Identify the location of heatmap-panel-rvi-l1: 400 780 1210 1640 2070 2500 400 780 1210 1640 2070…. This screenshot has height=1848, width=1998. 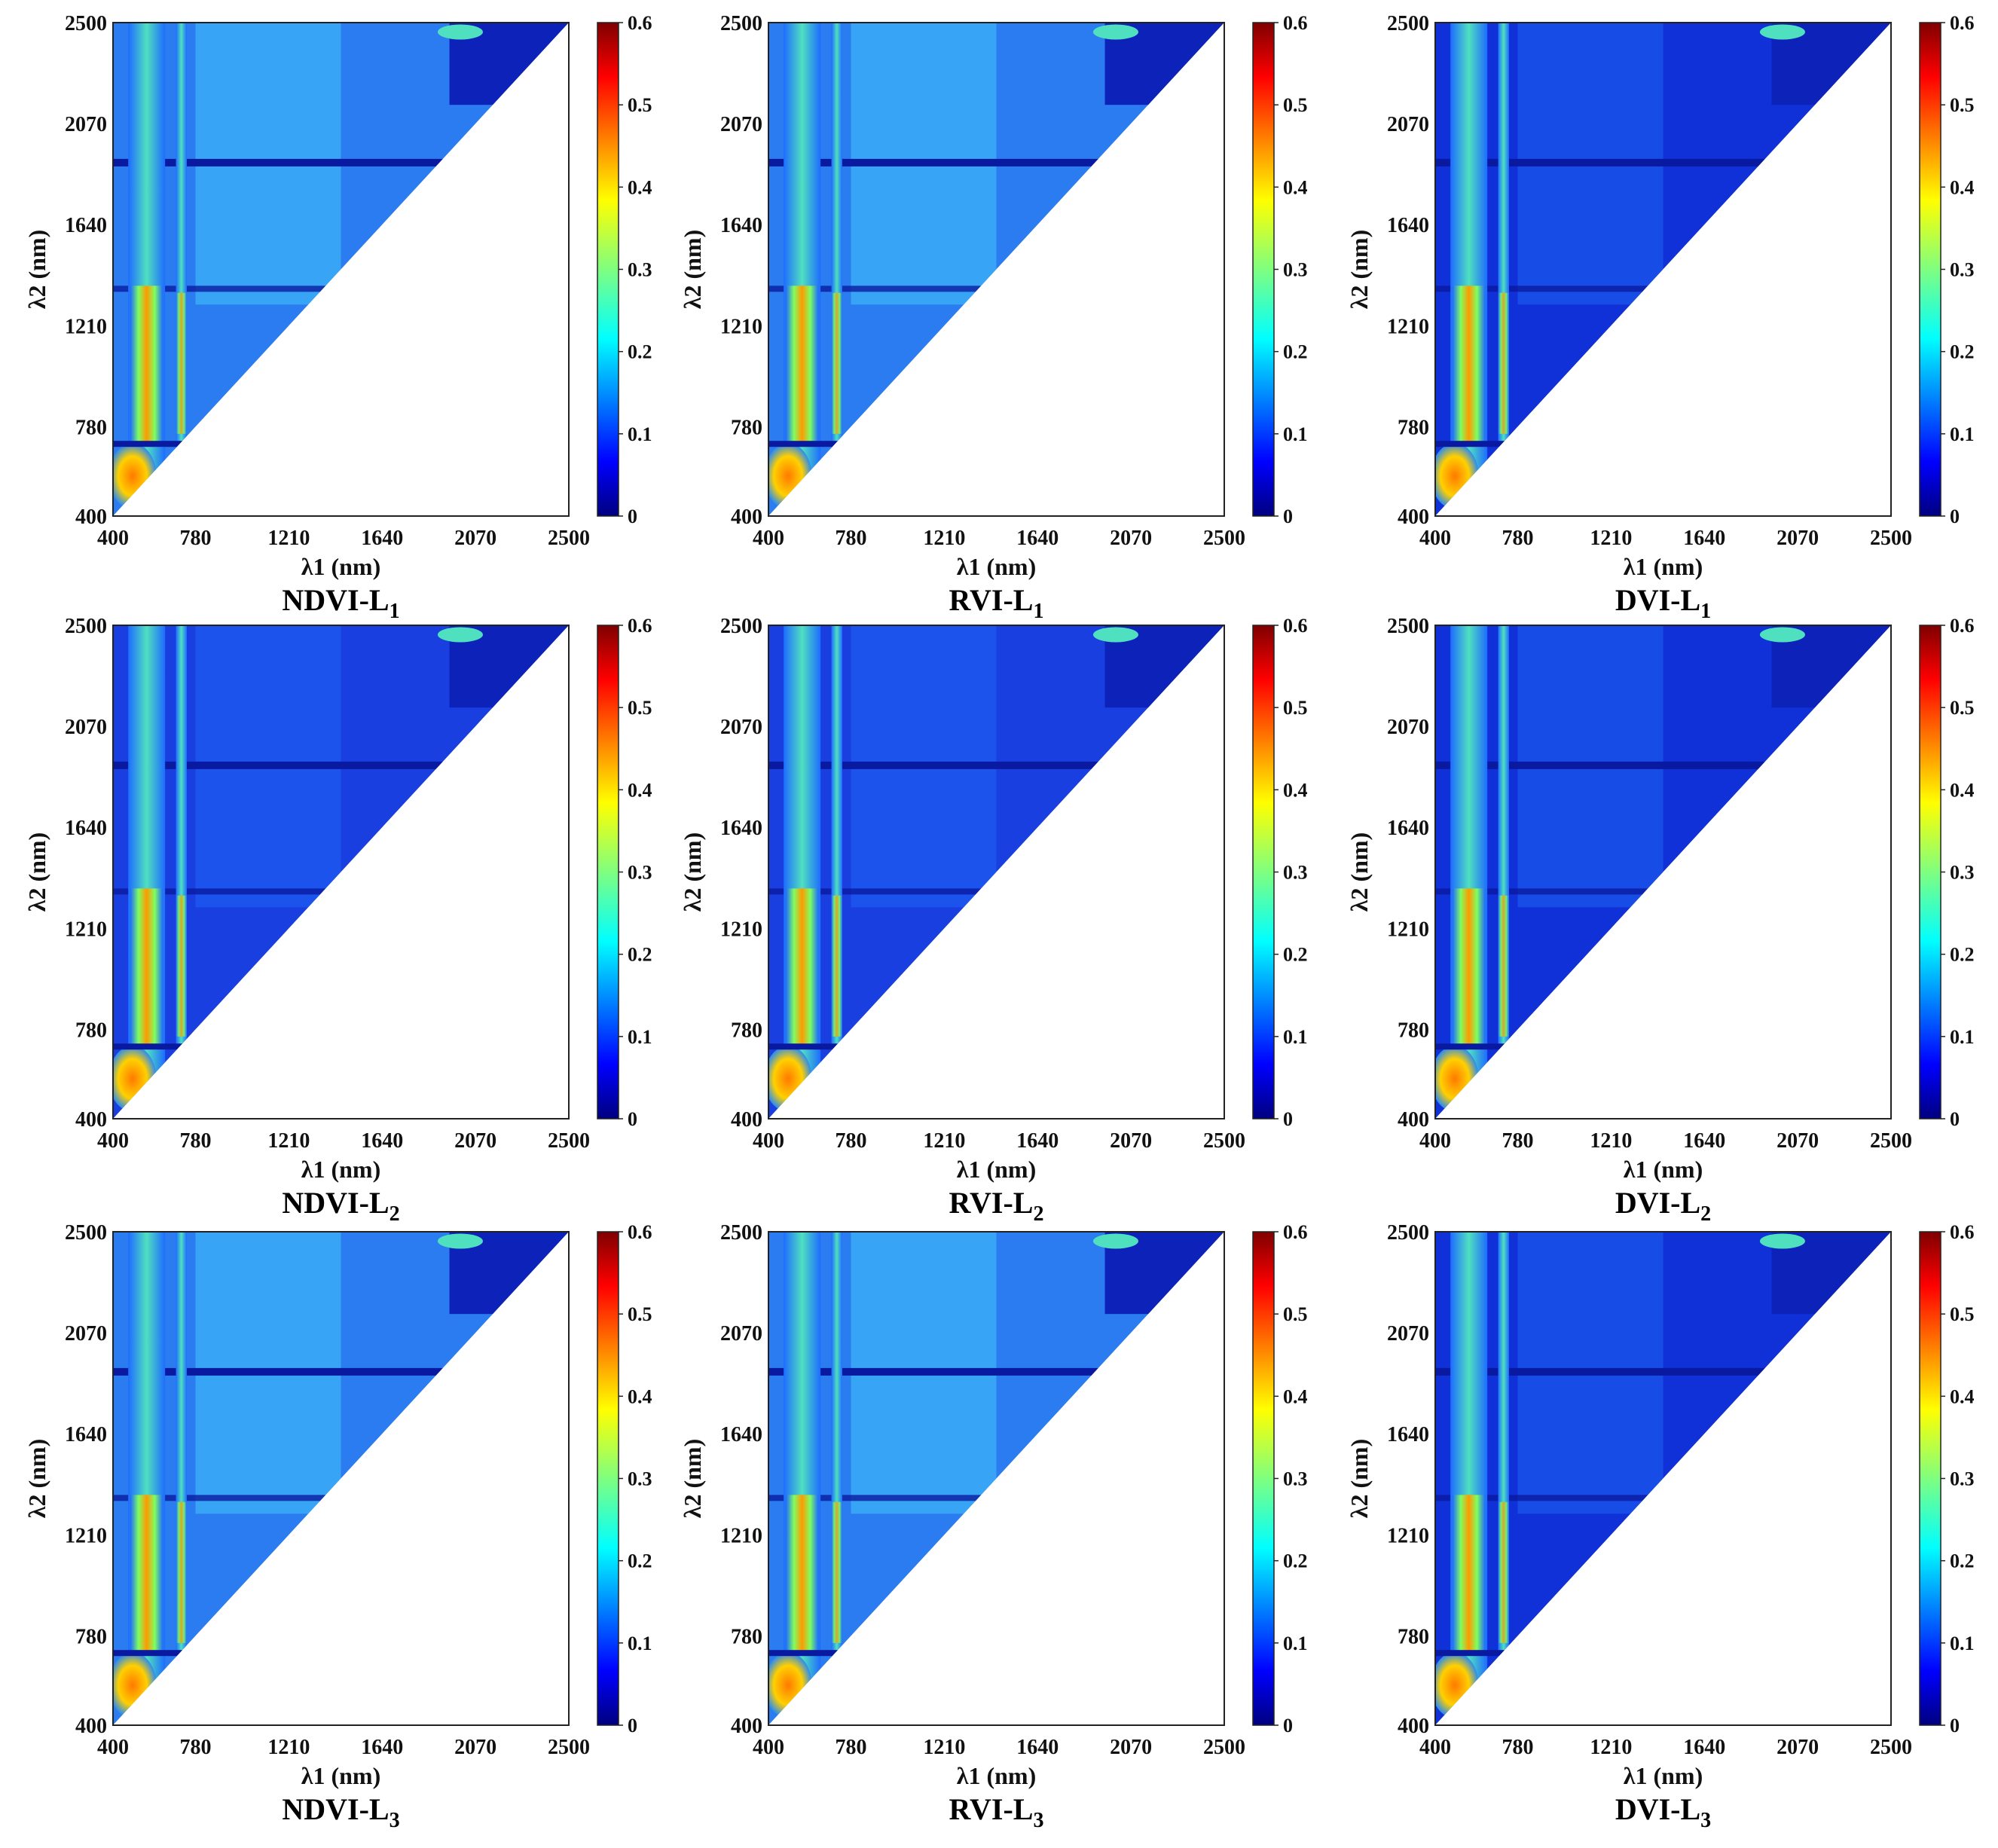
(993, 317).